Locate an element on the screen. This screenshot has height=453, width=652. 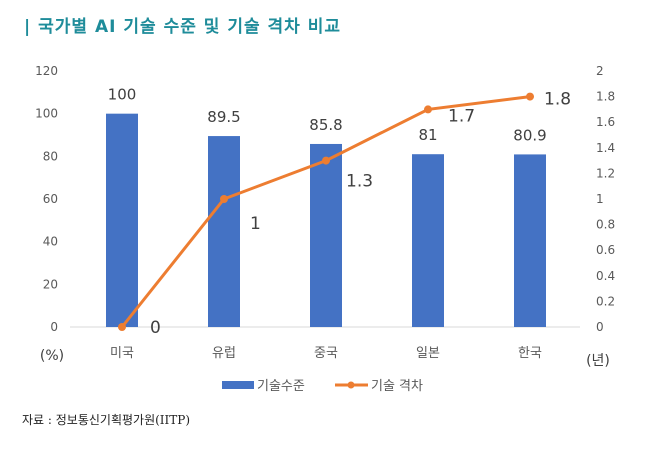
right-tick-label: 1 is located at coordinates (600, 199).